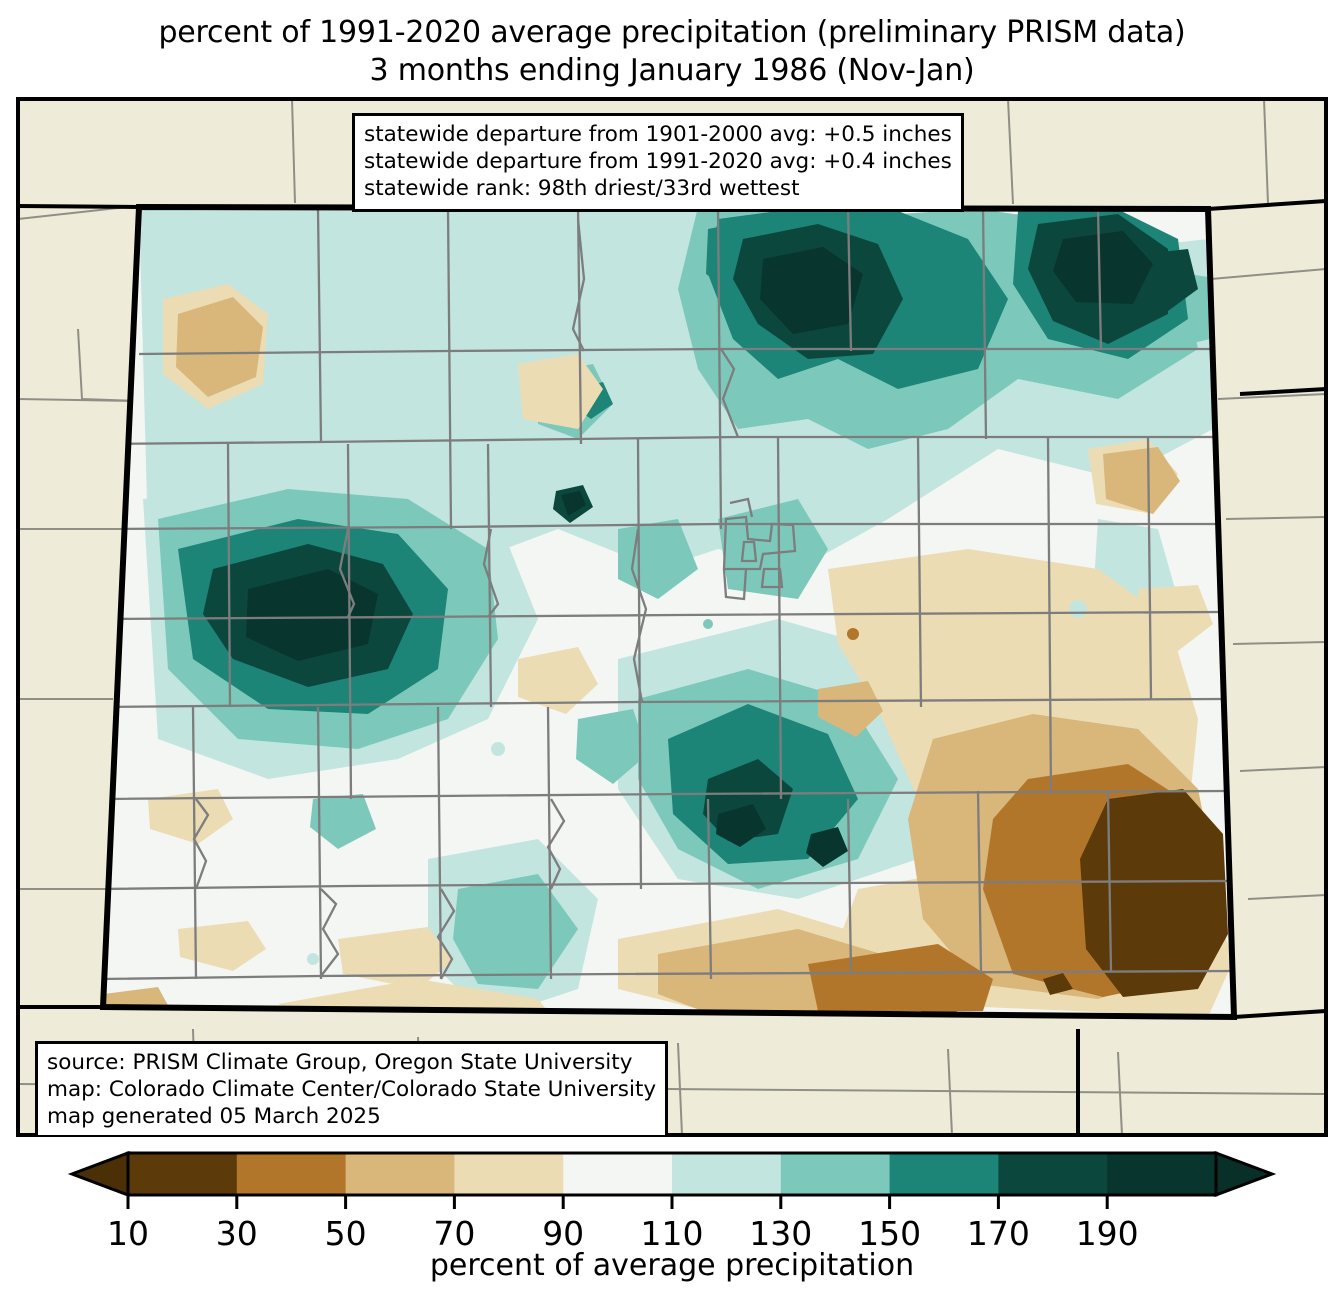 Image resolution: width=1344 pixels, height=1299 pixels. What do you see at coordinates (1245, 1174) in the screenshot?
I see `colorbar-over-arrow` at bounding box center [1245, 1174].